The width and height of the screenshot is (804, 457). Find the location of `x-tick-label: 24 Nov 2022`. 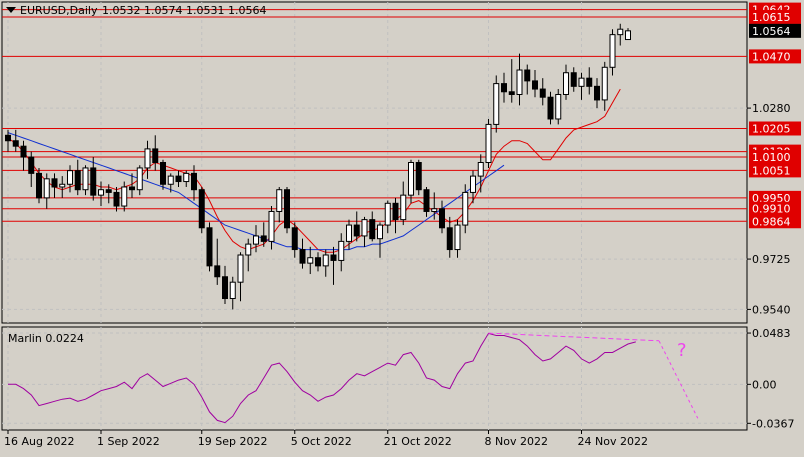

x-tick-label: 24 Nov 2022 is located at coordinates (613, 441).